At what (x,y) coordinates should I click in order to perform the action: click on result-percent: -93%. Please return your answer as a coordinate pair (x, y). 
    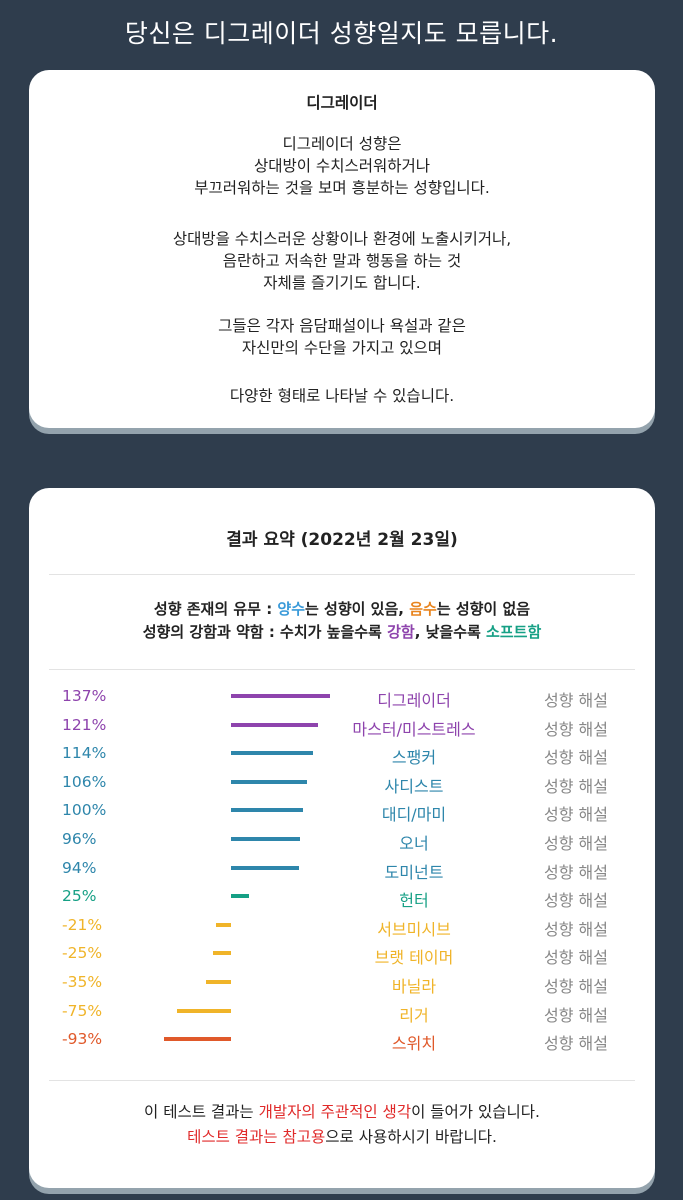
    Looking at the image, I should click on (82, 1039).